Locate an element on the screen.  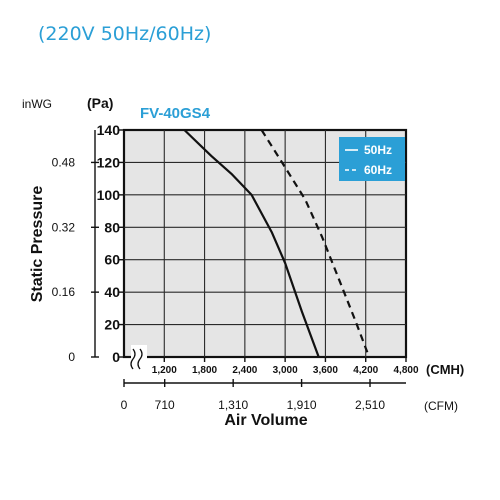
secondary-x-unit-label: (CFM) is located at coordinates (441, 406).